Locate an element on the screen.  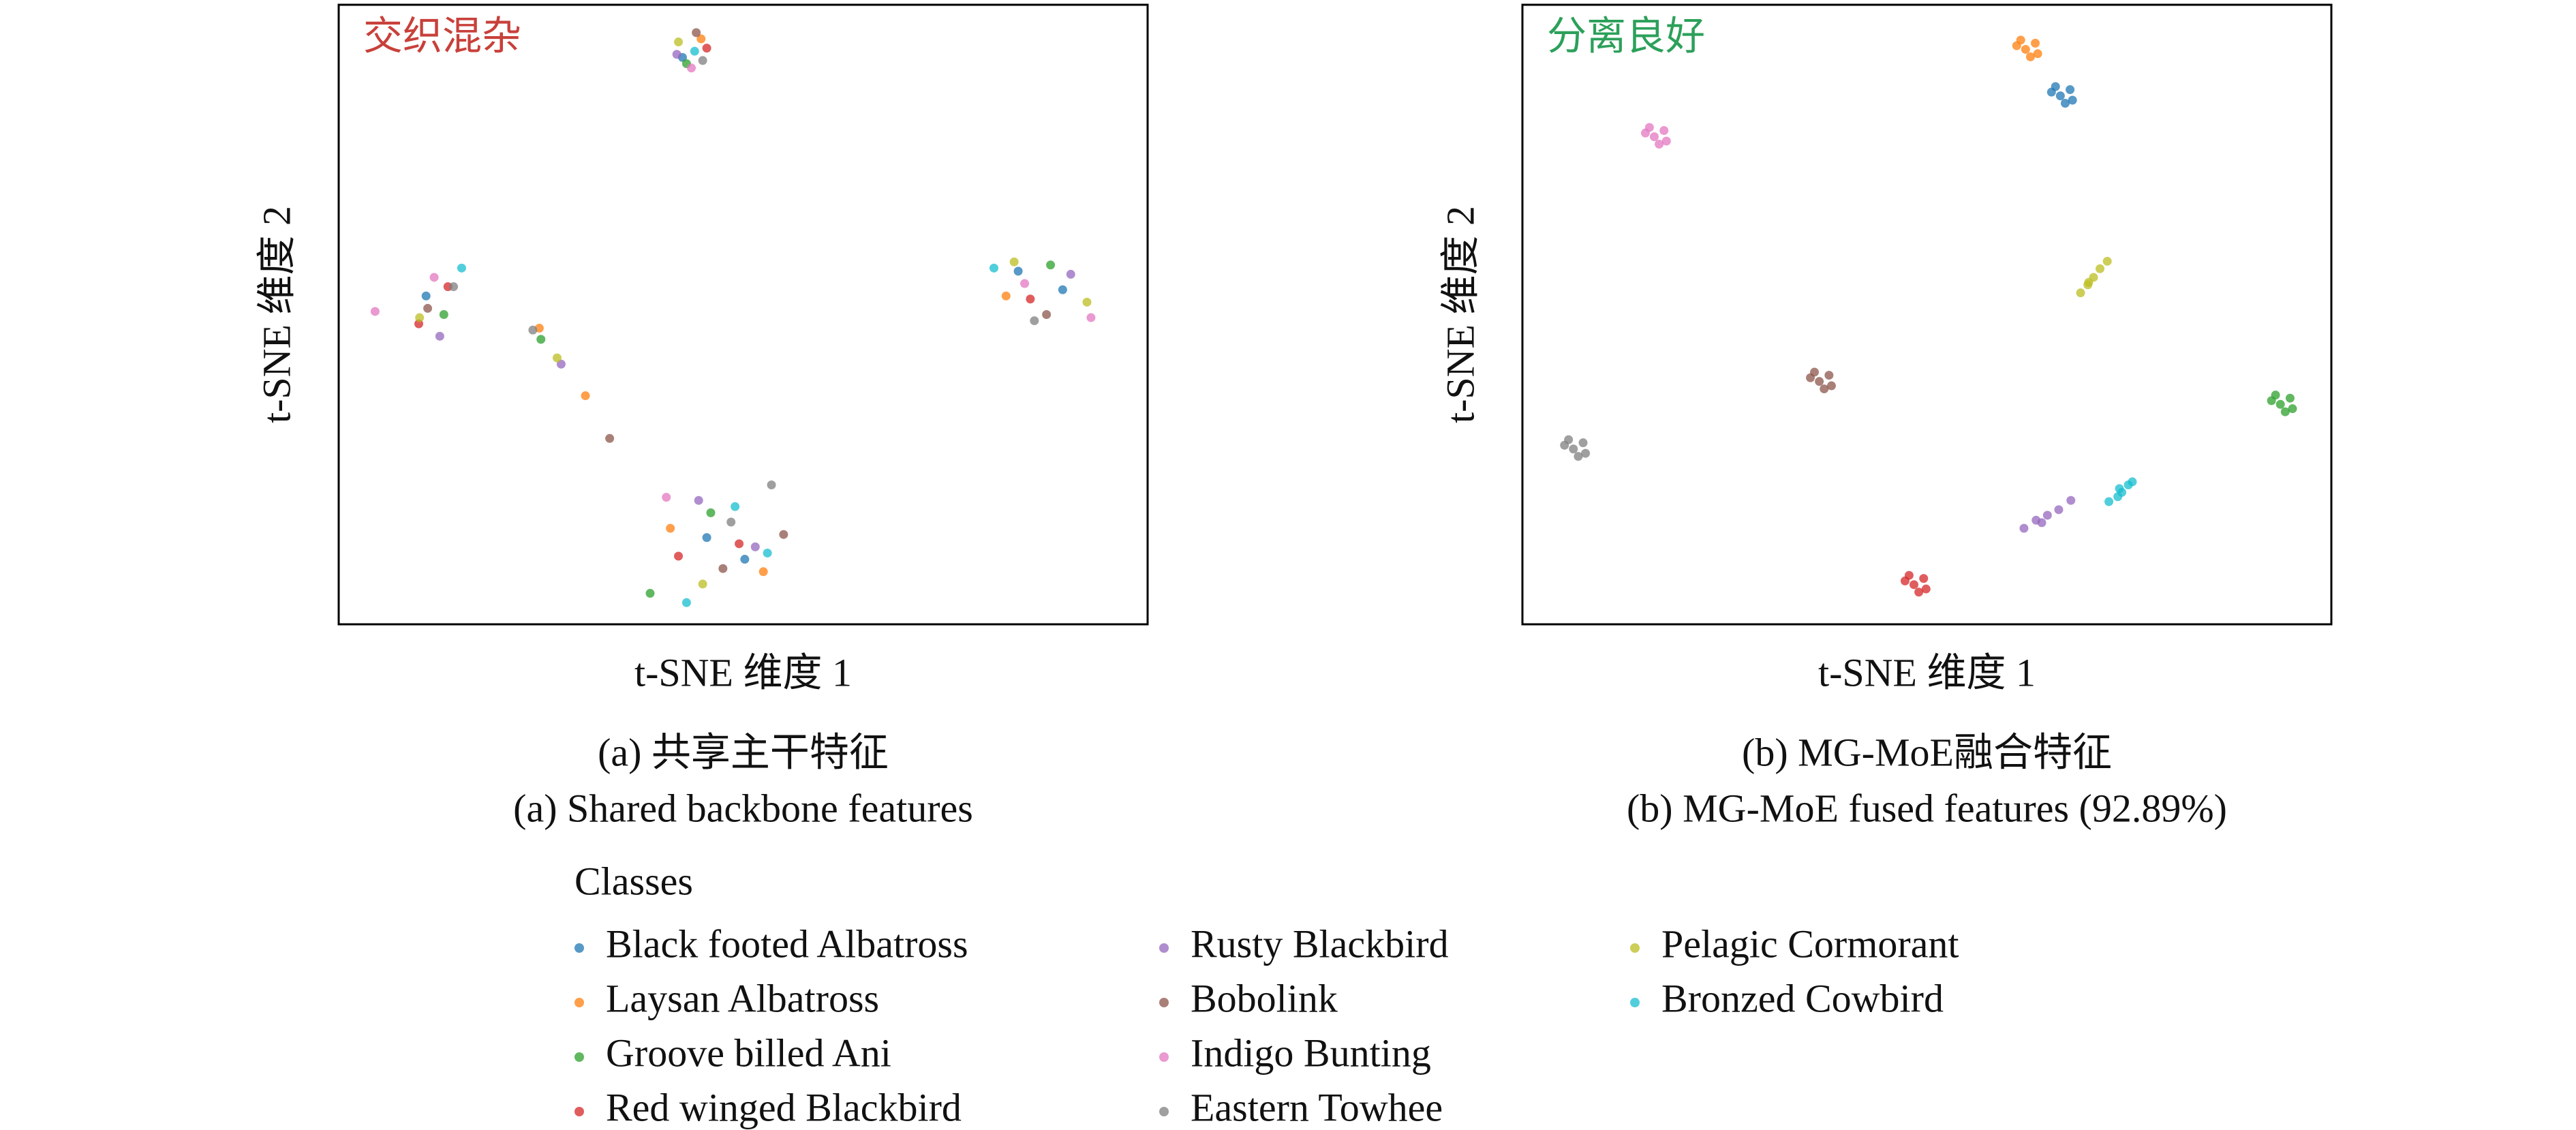
legend-label: Rusty Blackbird is located at coordinates (1320, 944).